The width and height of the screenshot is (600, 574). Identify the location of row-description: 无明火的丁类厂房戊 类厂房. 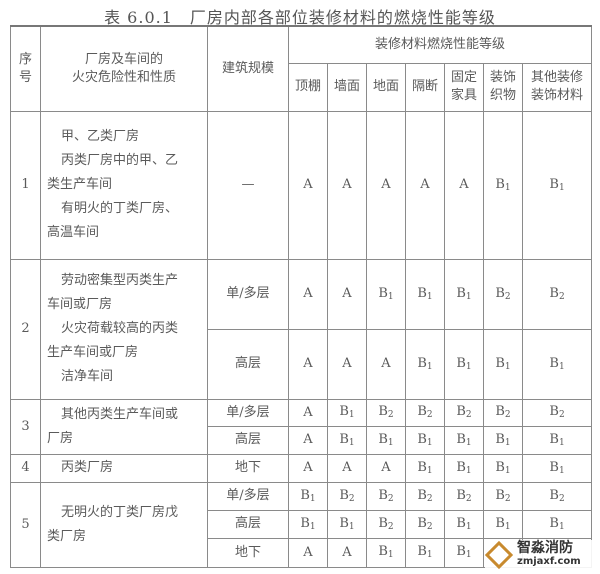
(124, 524).